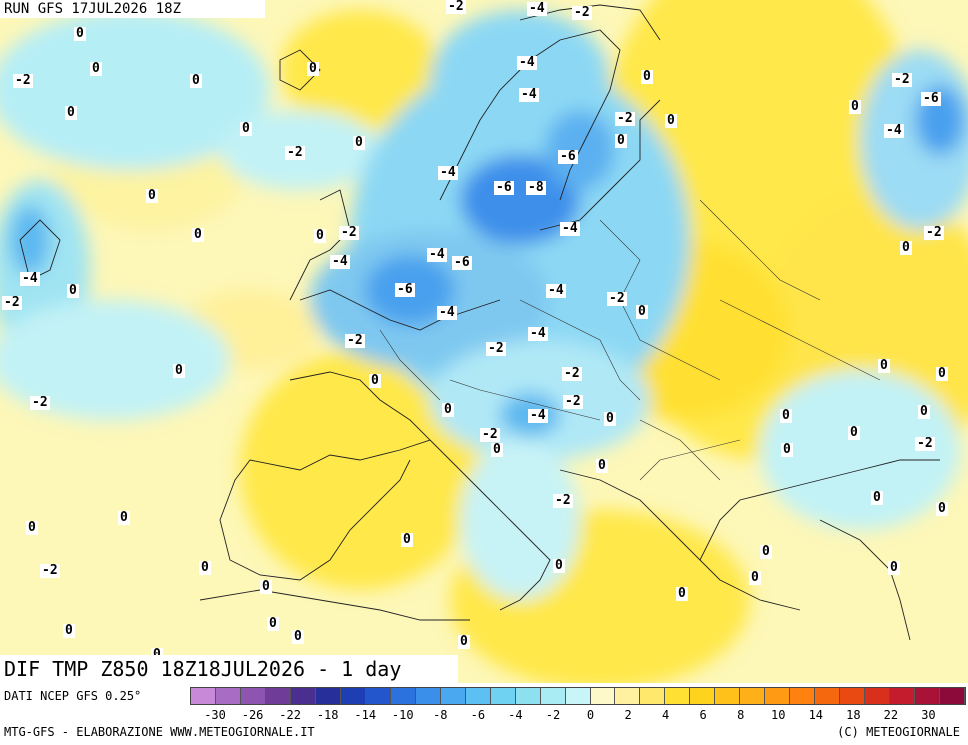 The image size is (968, 745). Describe the element at coordinates (578, 696) in the screenshot. I see `color-scale-bar` at that location.